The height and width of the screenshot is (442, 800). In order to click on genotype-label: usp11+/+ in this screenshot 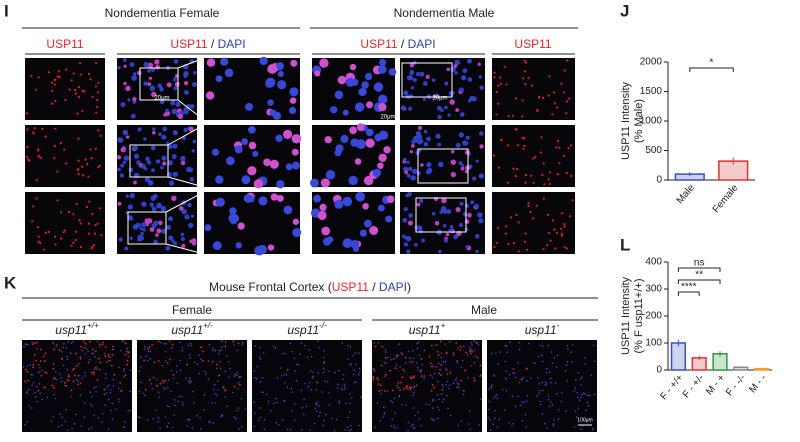, I will do `click(77, 329)`.